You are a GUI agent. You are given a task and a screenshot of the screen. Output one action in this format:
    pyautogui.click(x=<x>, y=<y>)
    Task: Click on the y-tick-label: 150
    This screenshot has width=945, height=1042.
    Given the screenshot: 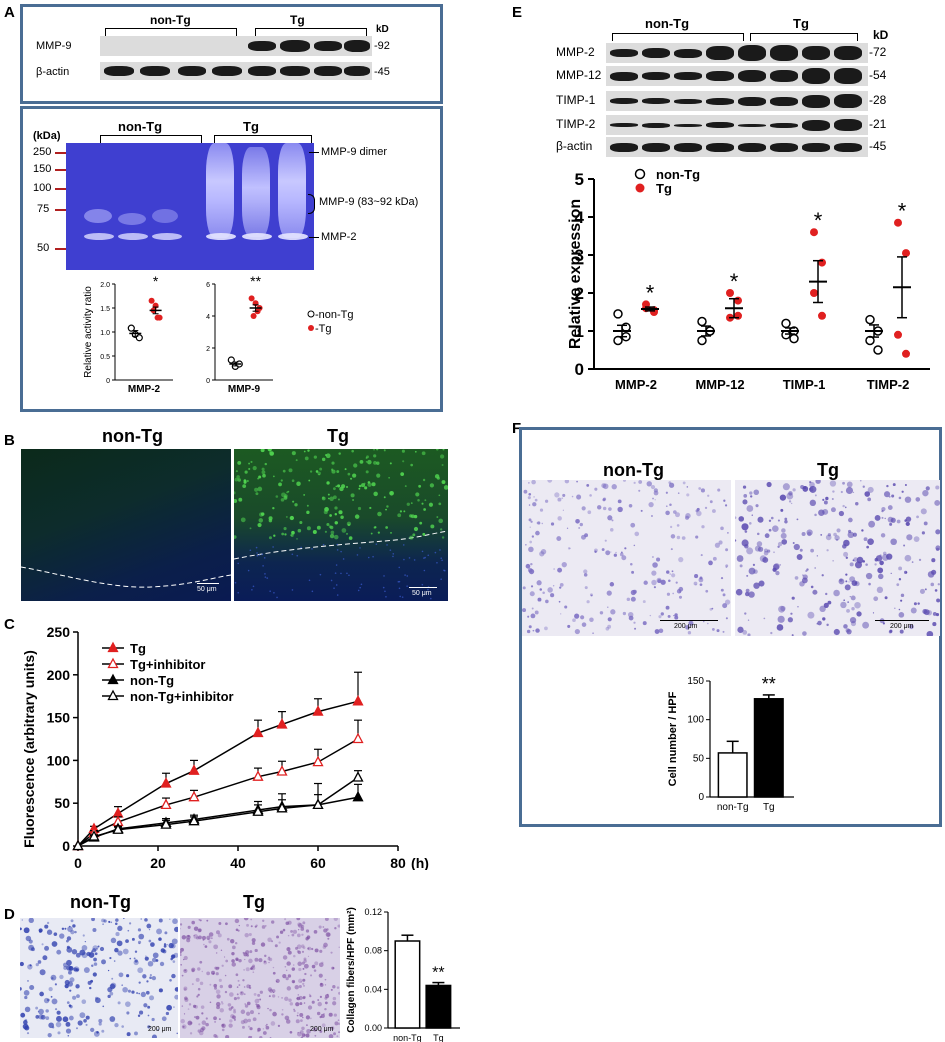 What is the action you would take?
    pyautogui.click(x=695, y=681)
    